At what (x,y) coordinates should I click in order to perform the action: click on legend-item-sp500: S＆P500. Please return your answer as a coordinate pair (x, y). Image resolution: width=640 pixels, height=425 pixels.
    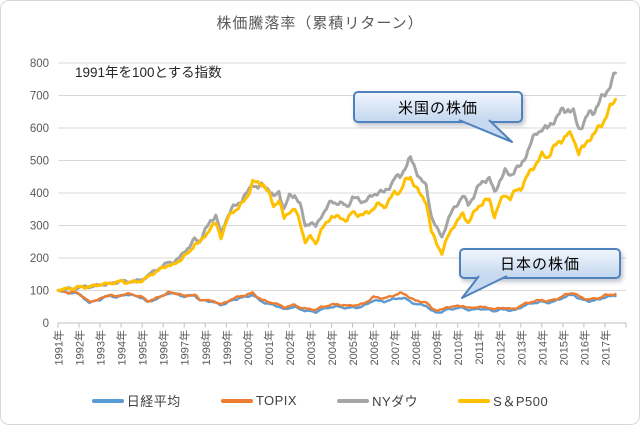
    Looking at the image, I should click on (503, 400).